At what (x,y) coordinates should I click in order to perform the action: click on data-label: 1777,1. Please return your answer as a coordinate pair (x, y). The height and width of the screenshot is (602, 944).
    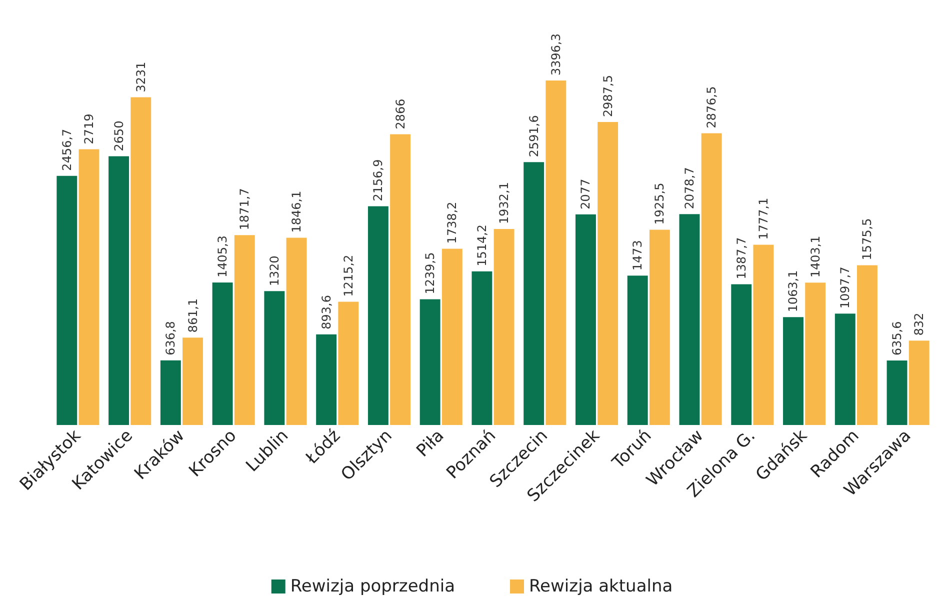
    Looking at the image, I should click on (763, 219).